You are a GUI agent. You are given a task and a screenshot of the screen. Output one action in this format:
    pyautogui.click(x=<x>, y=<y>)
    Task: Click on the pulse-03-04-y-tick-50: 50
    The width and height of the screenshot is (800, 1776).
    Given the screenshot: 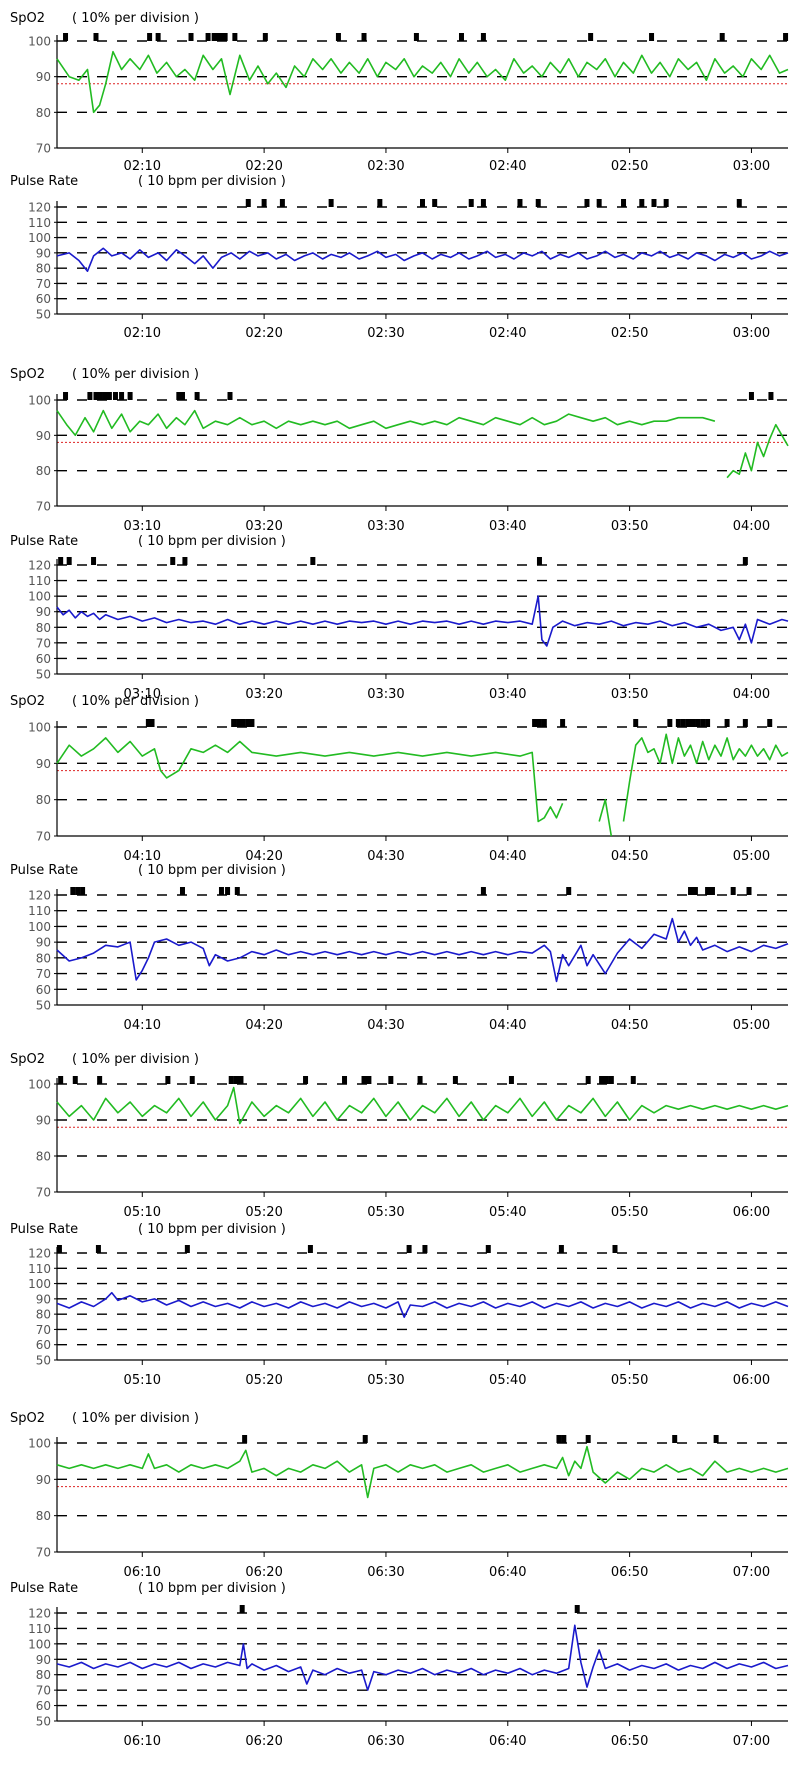 What is the action you would take?
    pyautogui.click(x=43, y=675)
    